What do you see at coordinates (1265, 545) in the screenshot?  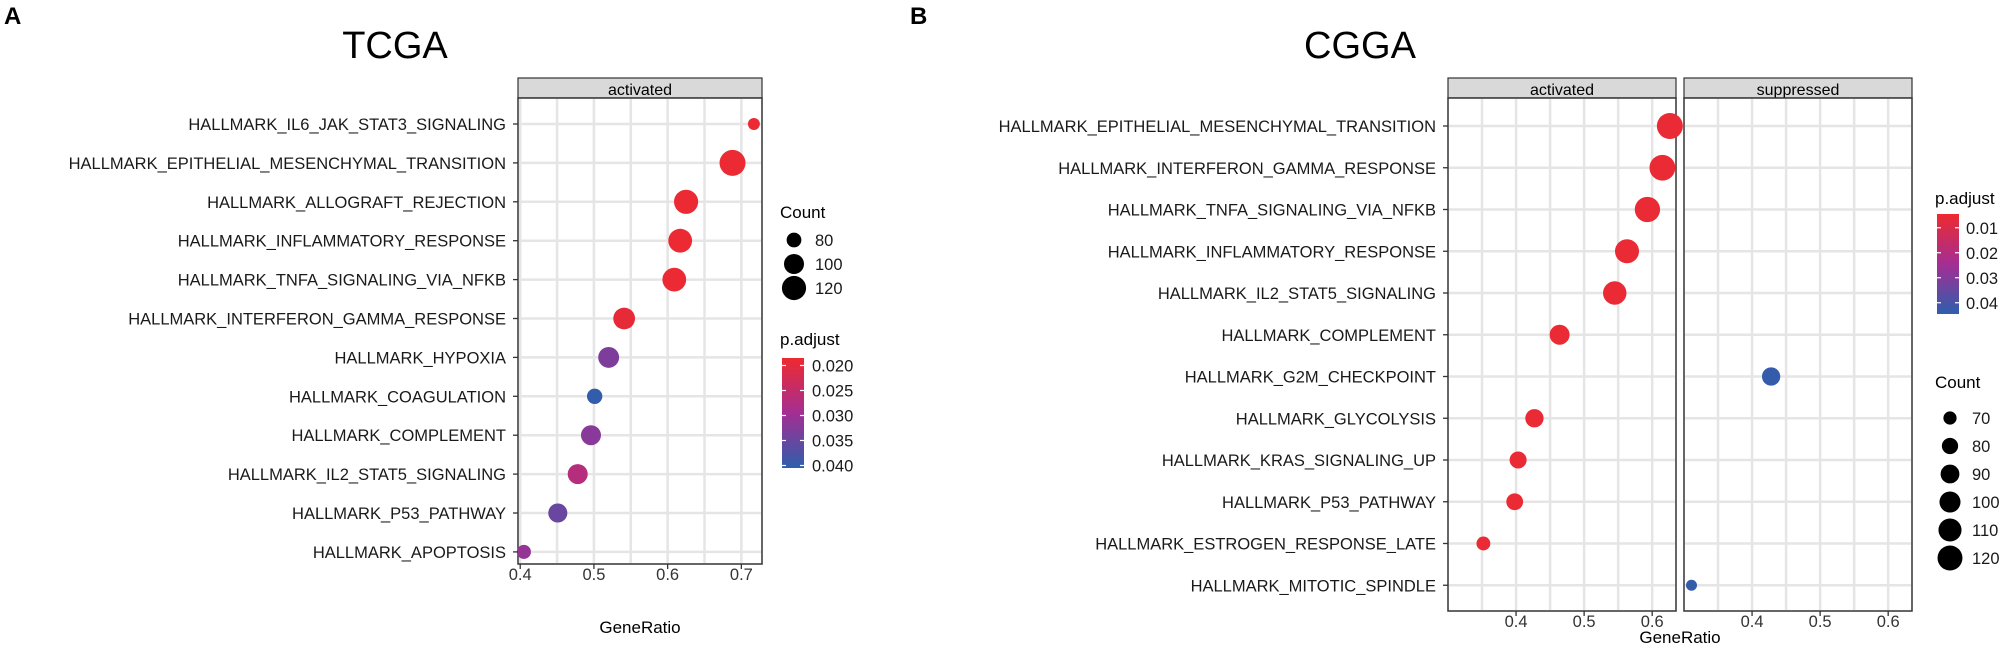 I see `y-tick-label: HALLMARK_ESTROGEN_RESPONSE_LATE` at bounding box center [1265, 545].